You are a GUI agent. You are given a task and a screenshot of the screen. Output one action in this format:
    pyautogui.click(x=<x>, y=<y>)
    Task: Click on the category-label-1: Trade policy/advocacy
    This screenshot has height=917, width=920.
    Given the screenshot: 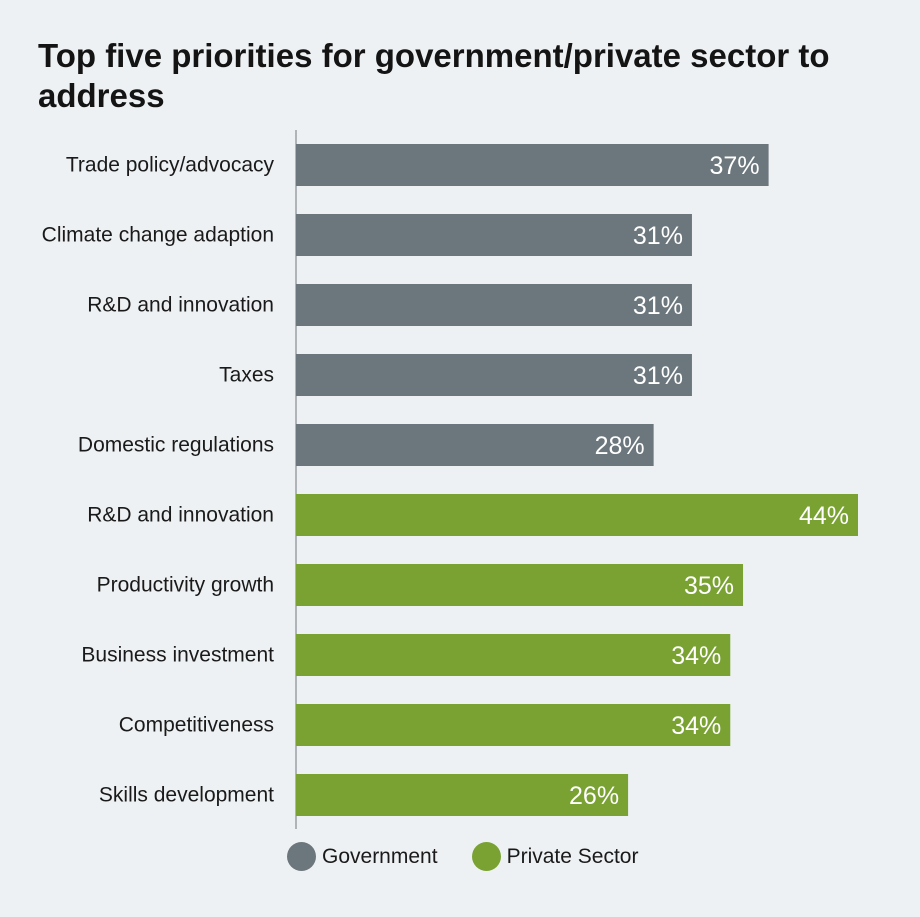 What is the action you would take?
    pyautogui.click(x=170, y=165)
    